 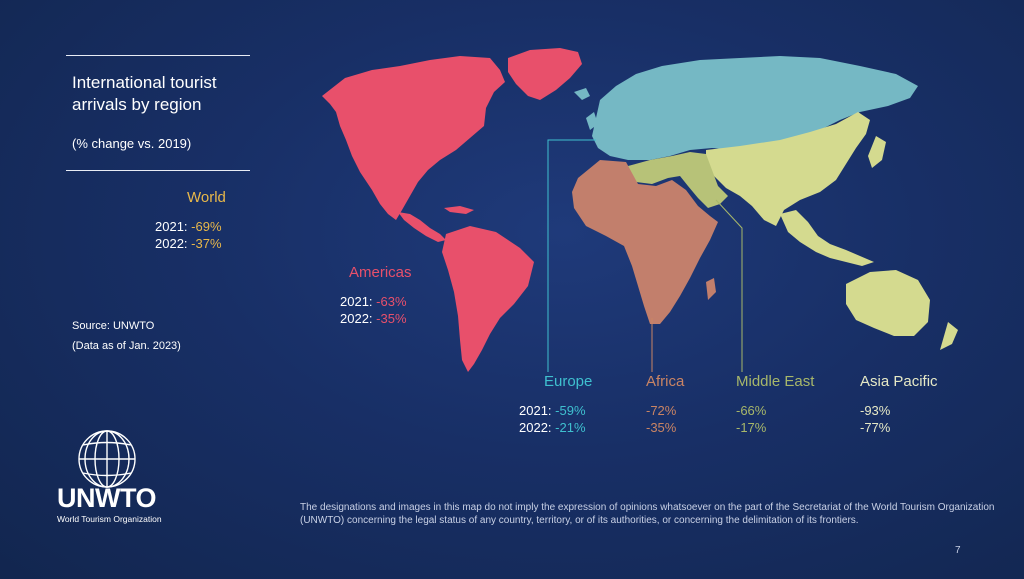 I want to click on source-line: Source: UNWTO, so click(x=113, y=326).